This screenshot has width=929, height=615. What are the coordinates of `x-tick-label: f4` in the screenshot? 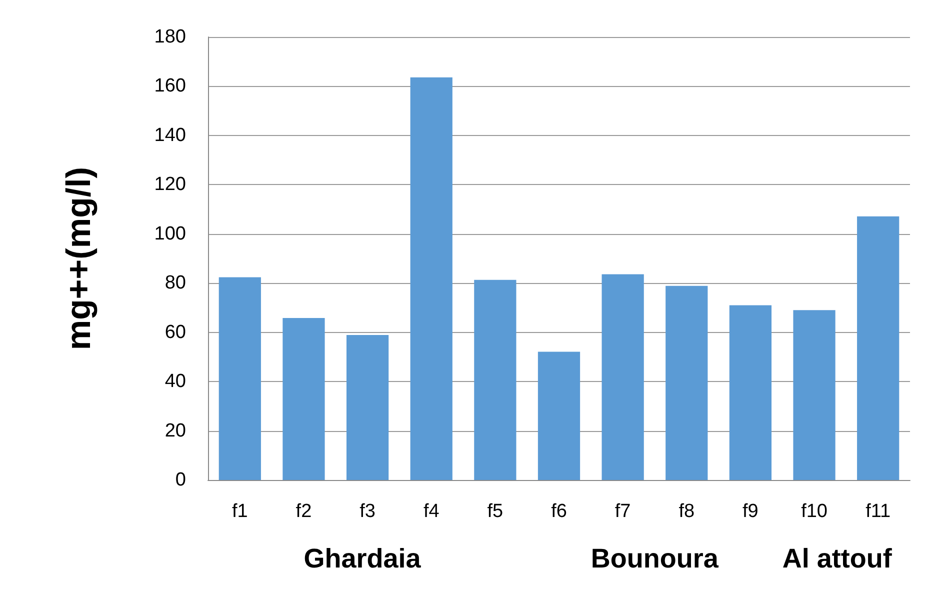 It's located at (431, 511).